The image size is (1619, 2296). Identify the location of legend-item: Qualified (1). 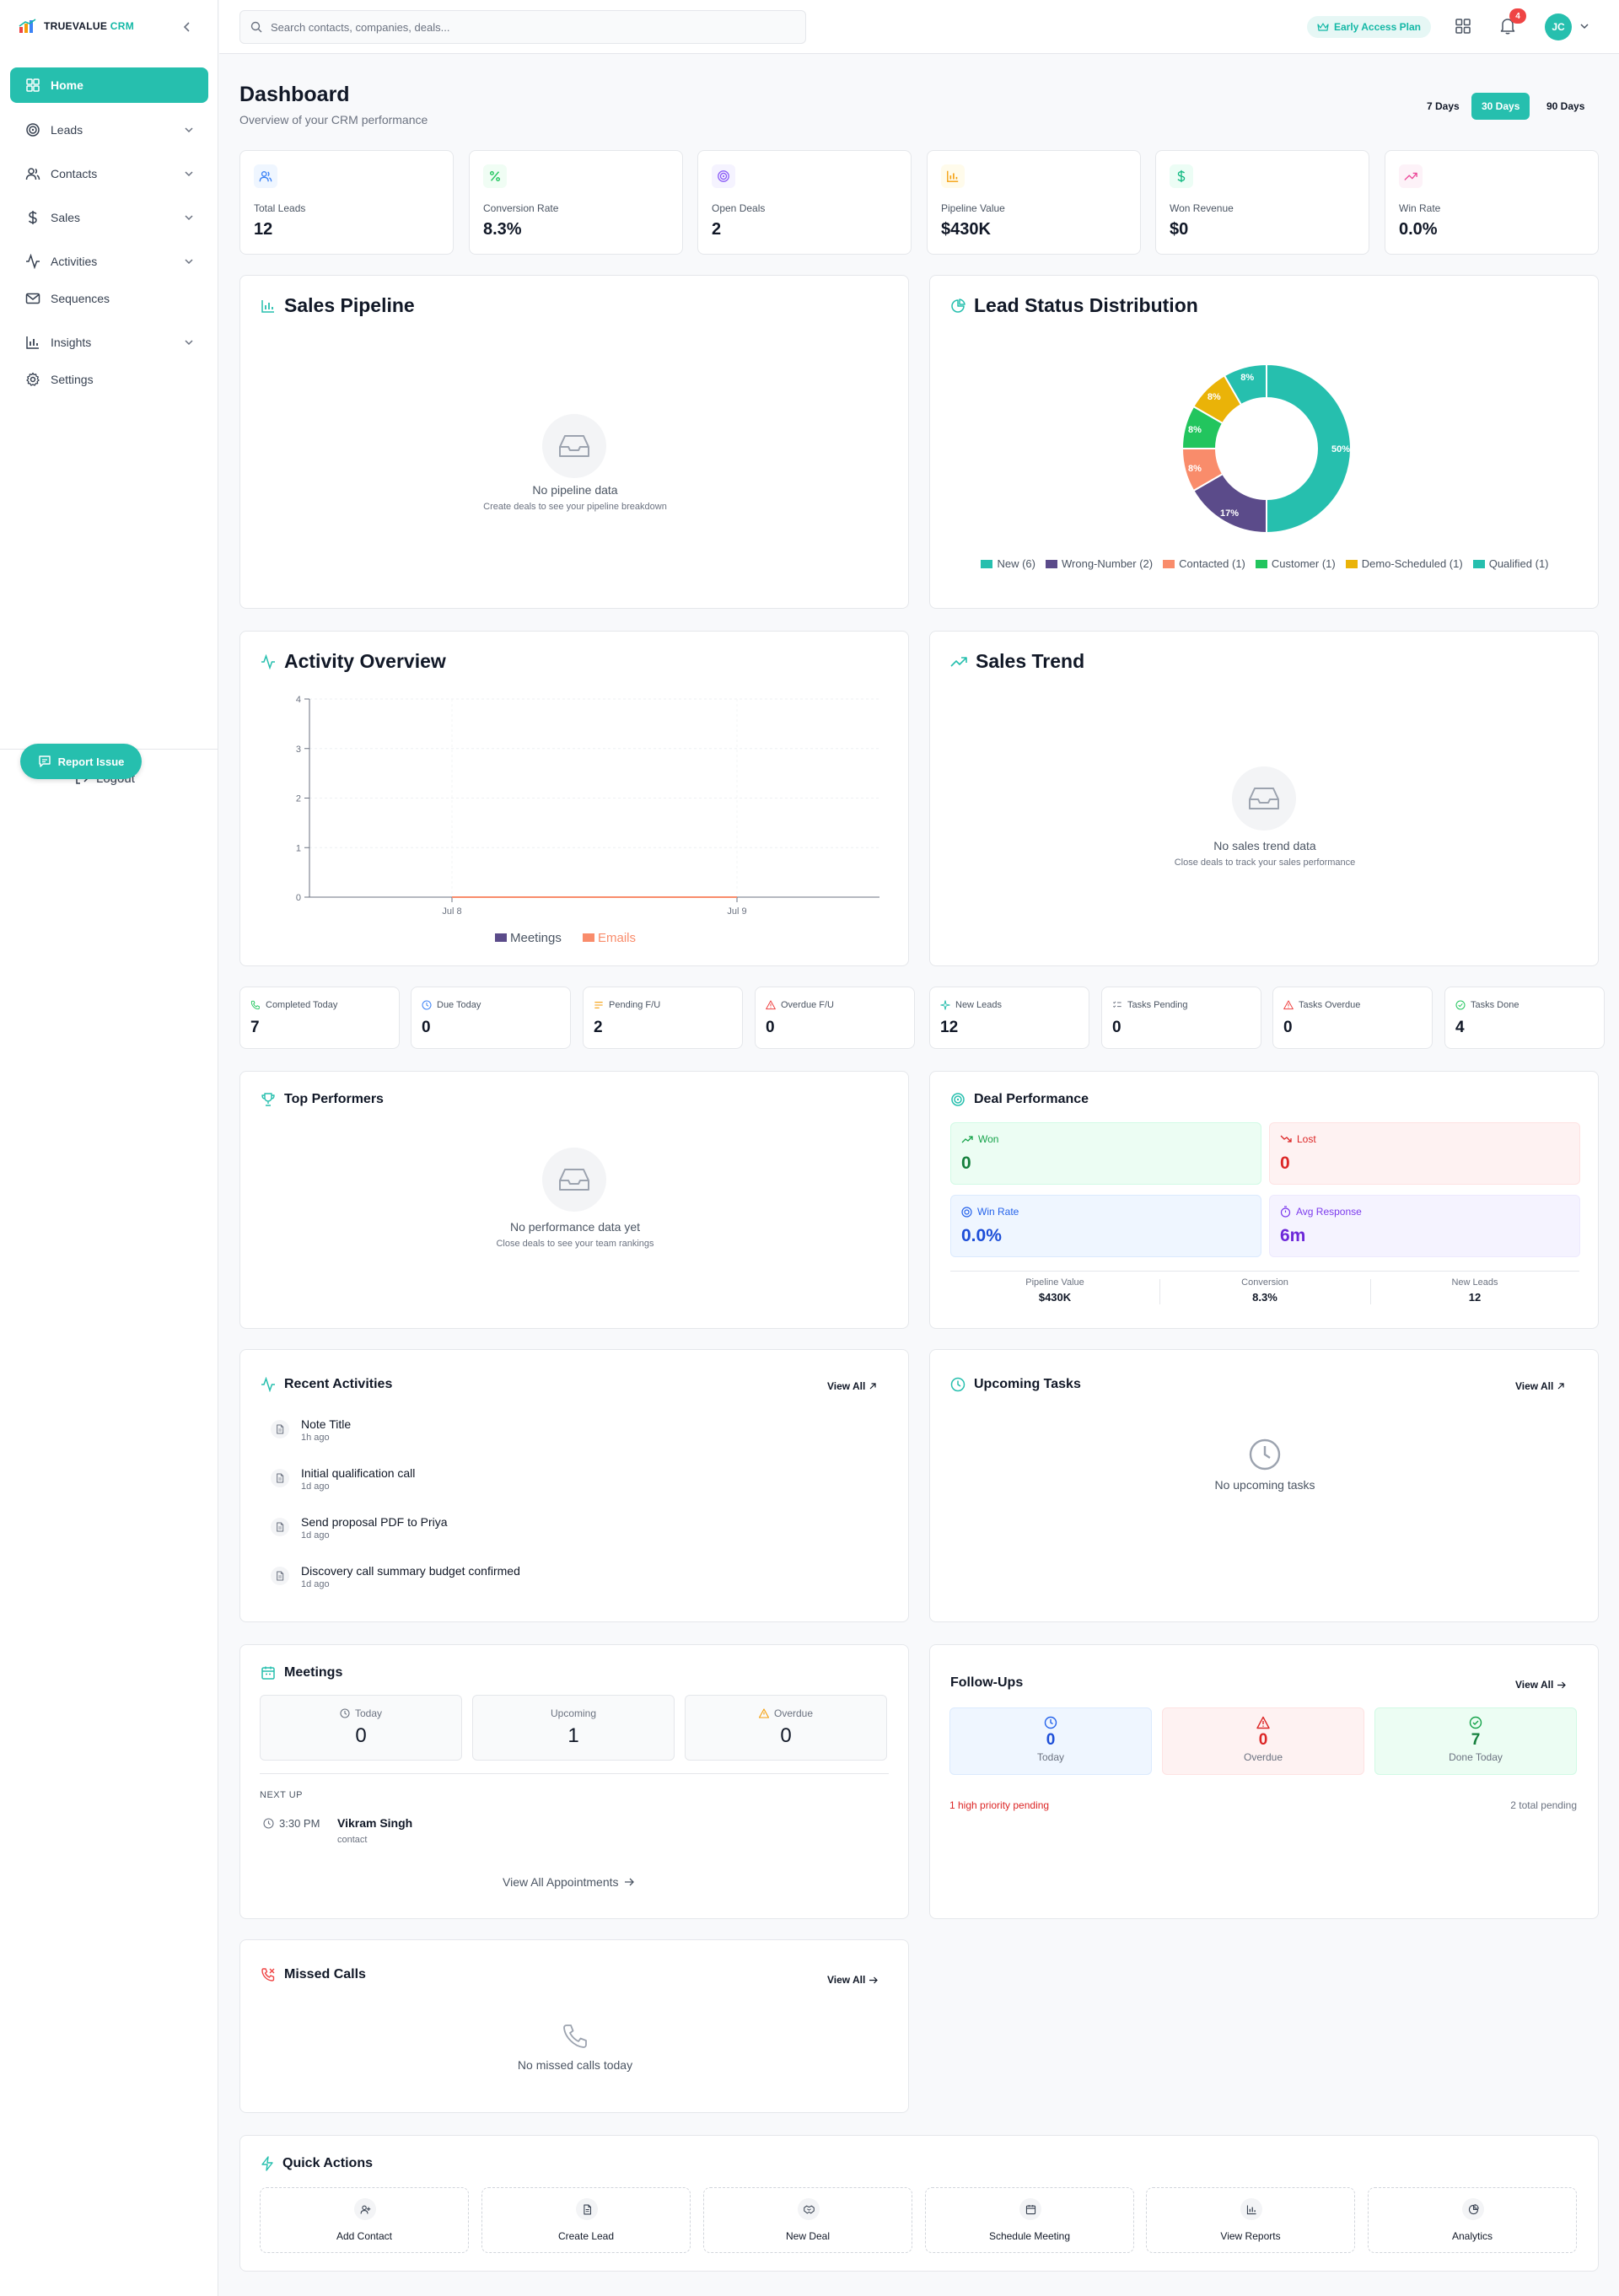
(1511, 563).